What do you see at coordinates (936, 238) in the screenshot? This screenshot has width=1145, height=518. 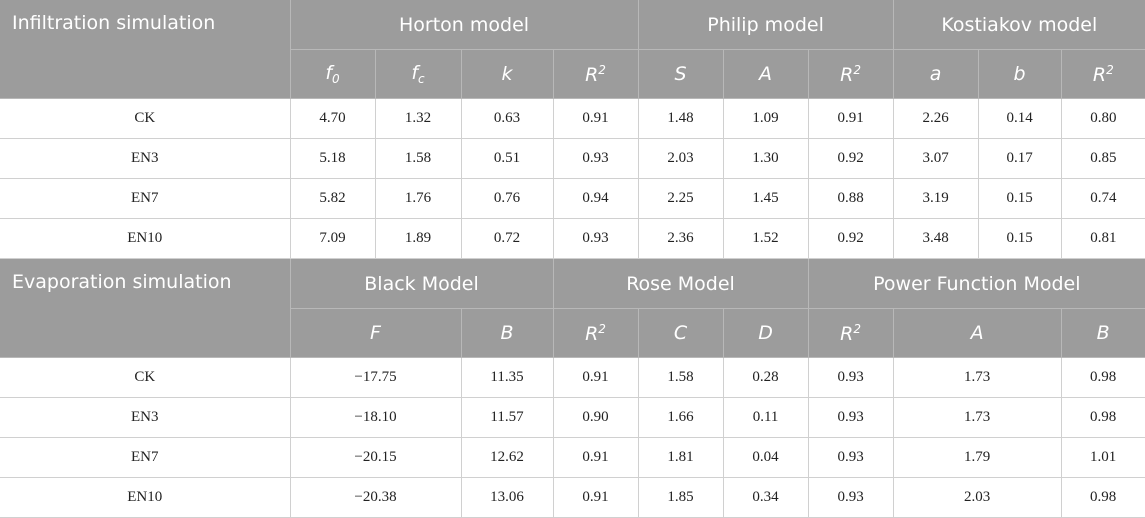 I see `table-cell: 3.48` at bounding box center [936, 238].